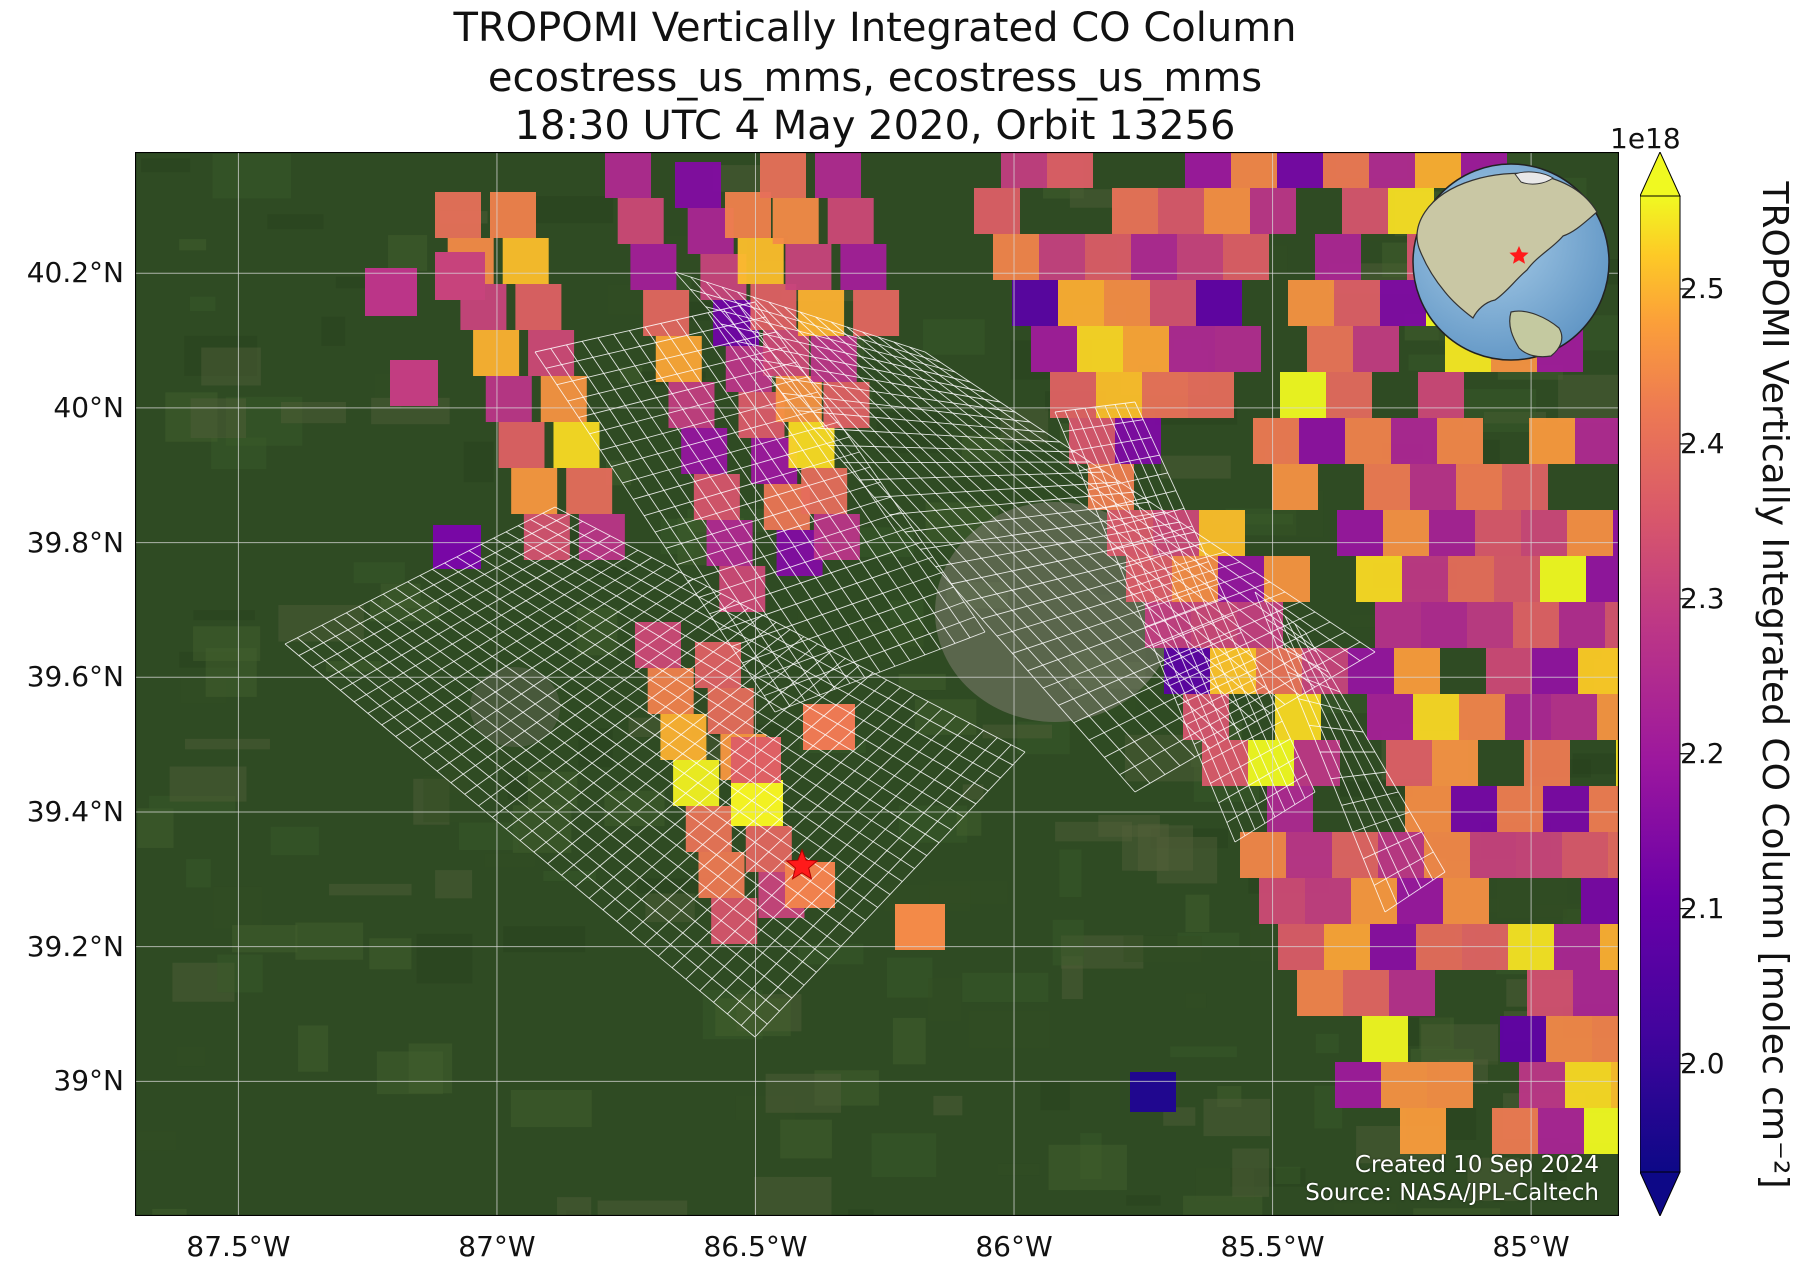  I want to click on colorbar-extend-min, so click(1660, 1193).